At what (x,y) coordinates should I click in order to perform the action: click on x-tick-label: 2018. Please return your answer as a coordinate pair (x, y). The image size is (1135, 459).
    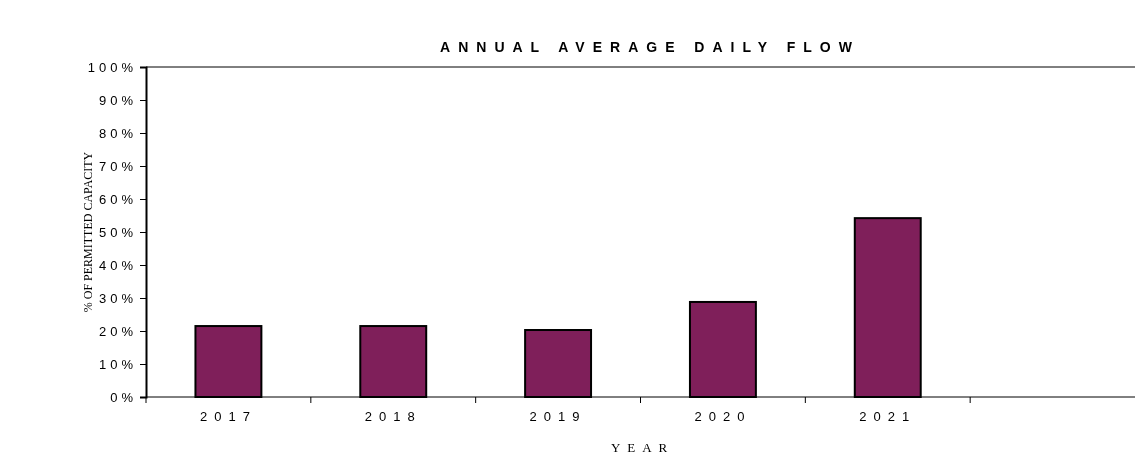
    Looking at the image, I should click on (393, 416).